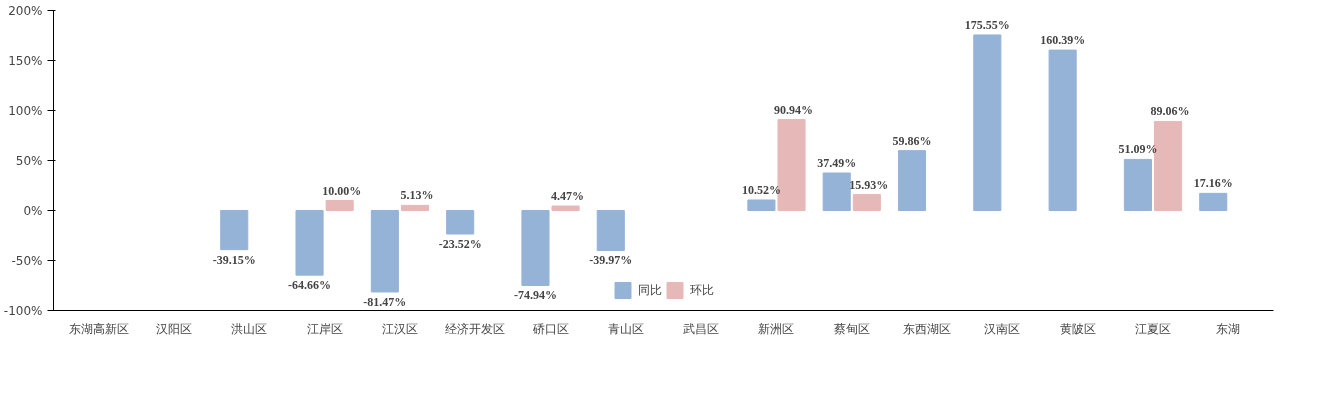 This screenshot has height=416, width=1325. What do you see at coordinates (701, 328) in the screenshot?
I see `x-tick-label: 武昌区` at bounding box center [701, 328].